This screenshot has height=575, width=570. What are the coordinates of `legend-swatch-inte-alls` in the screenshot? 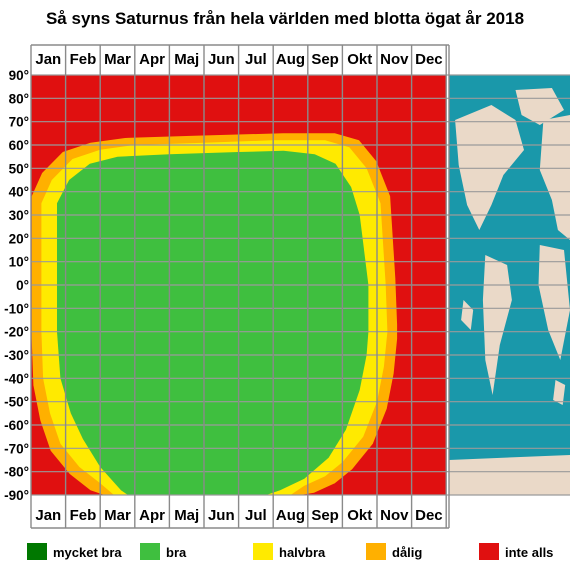 It's located at (489, 551).